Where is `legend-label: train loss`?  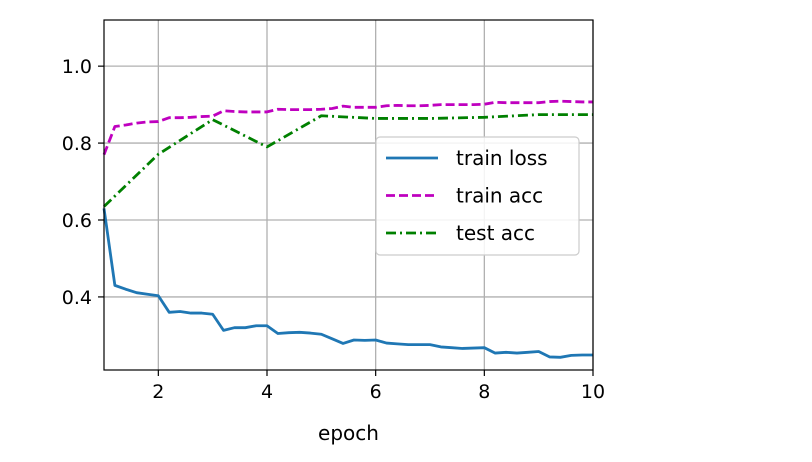 legend-label: train loss is located at coordinates (502, 158).